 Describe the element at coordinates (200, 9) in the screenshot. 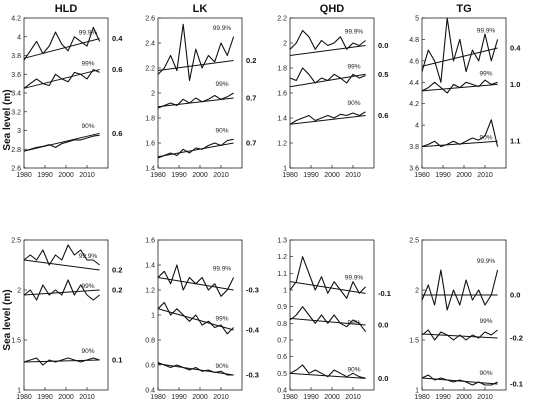

I see `panel-title: LK` at that location.